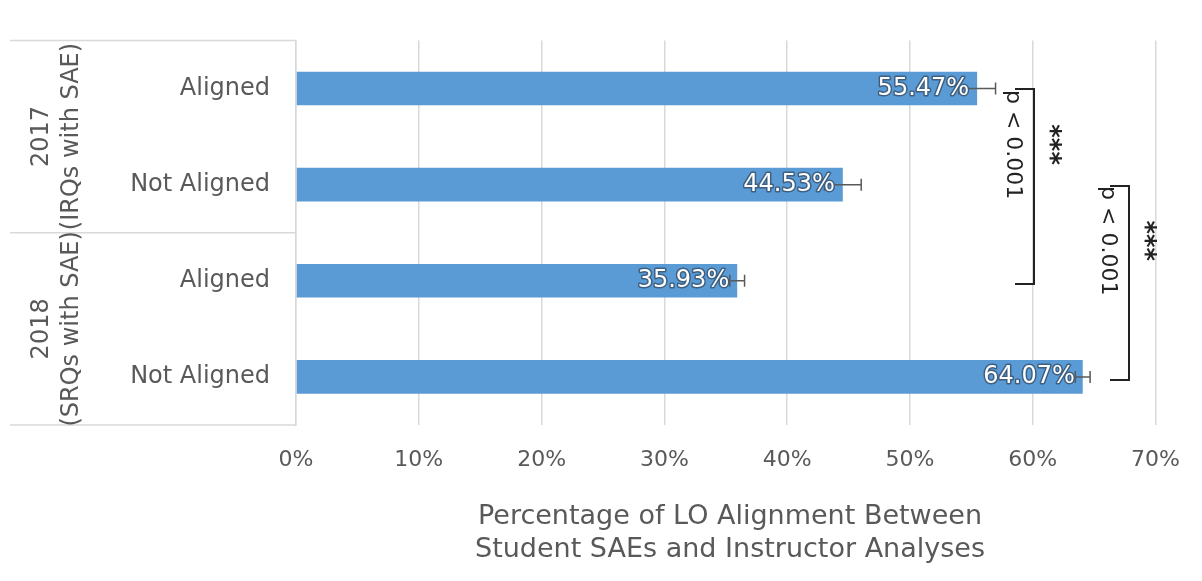 The image size is (1202, 581). Describe the element at coordinates (55, 136) in the screenshot. I see `text: 2017 (IRQs with SAE)` at that location.